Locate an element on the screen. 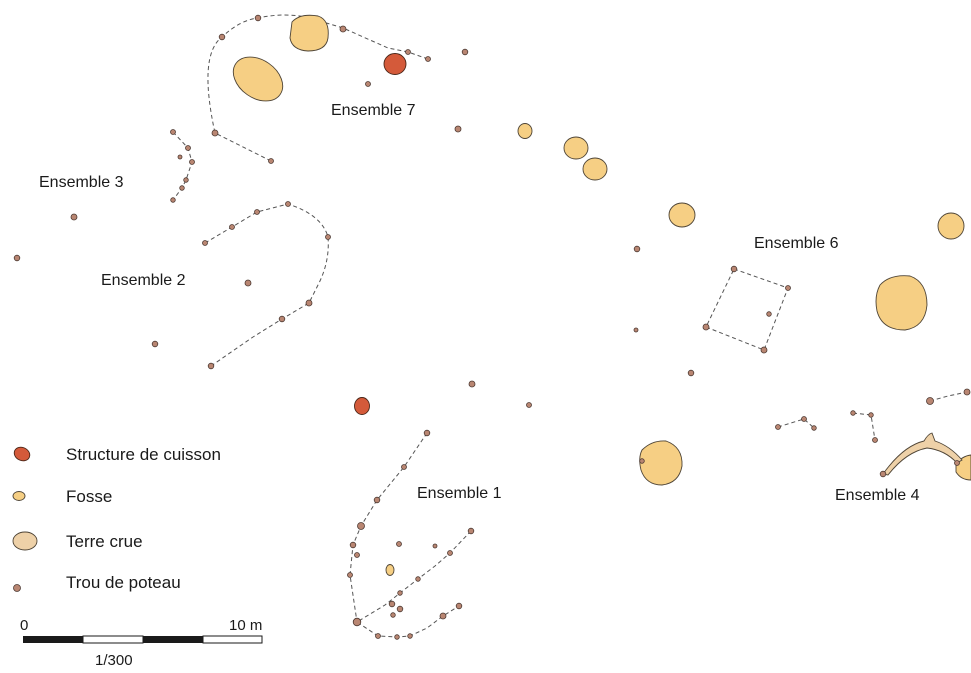 The height and width of the screenshot is (673, 971). raw-earth-feature is located at coordinates (922, 454).